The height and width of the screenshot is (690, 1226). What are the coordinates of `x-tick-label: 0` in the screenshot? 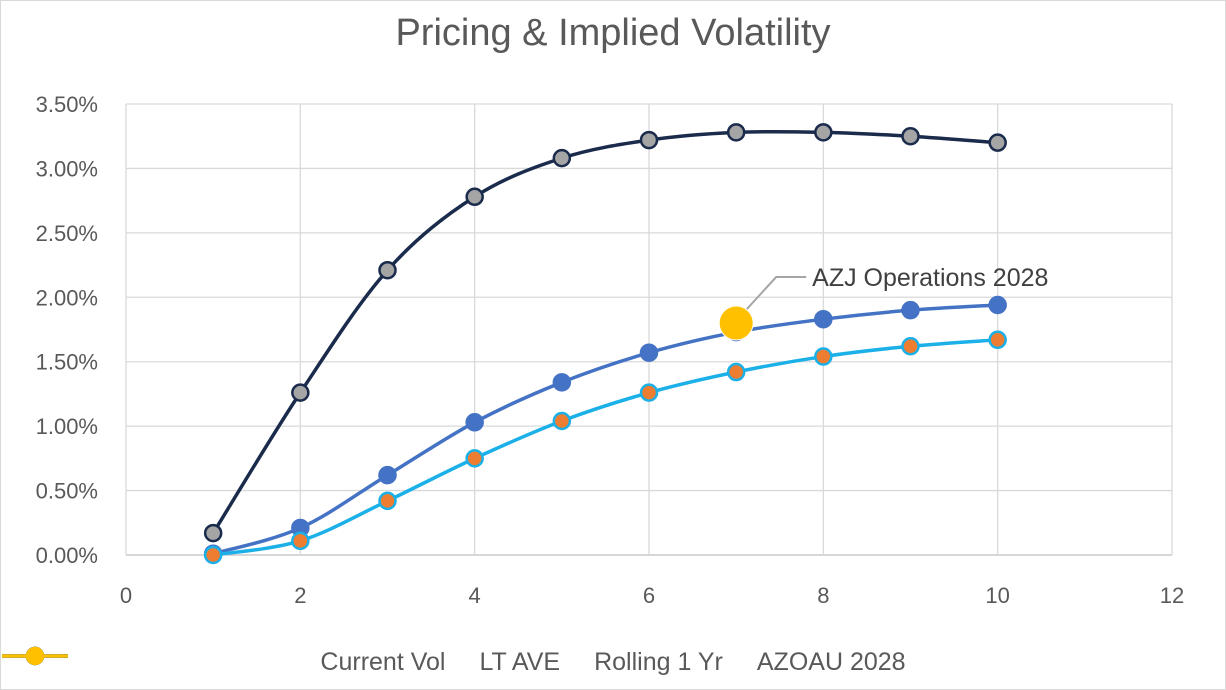 It's located at (126, 595).